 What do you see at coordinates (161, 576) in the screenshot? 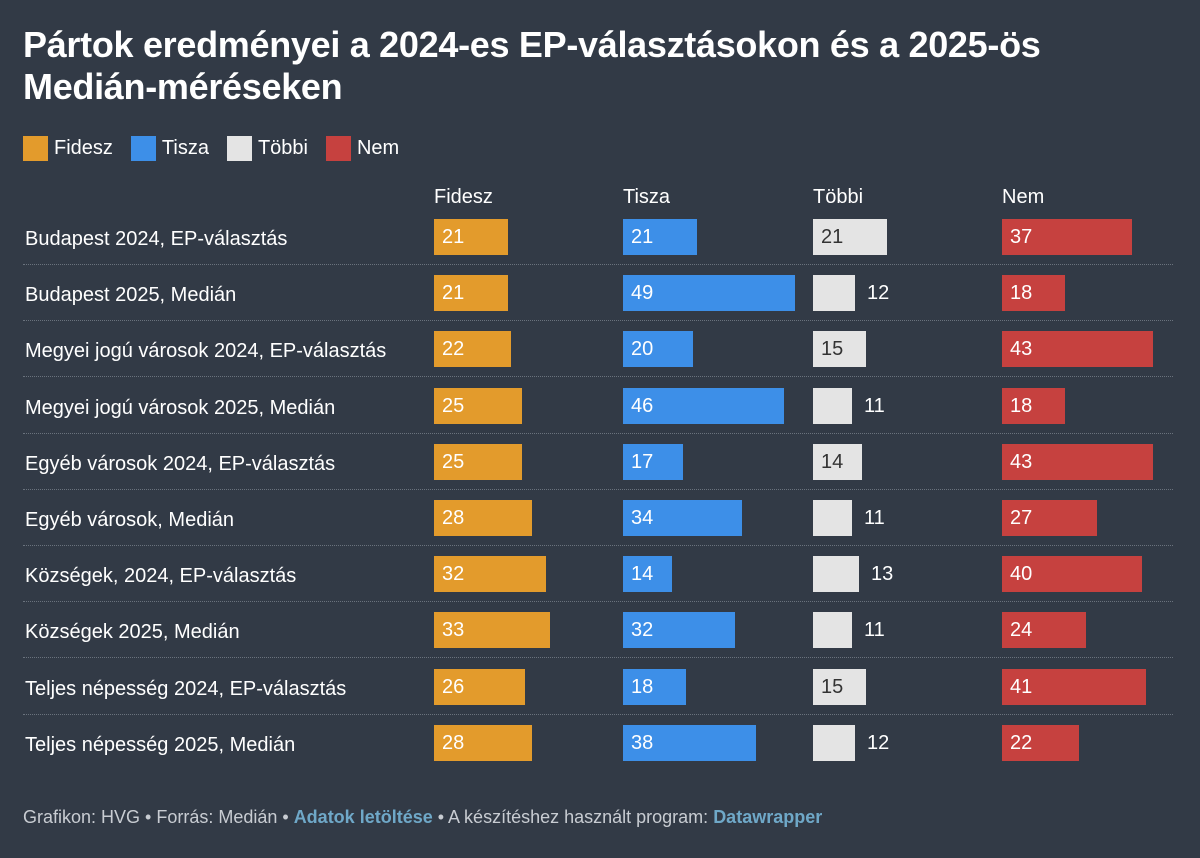
I see `row-label: Községek, 2024, EP-választás` at bounding box center [161, 576].